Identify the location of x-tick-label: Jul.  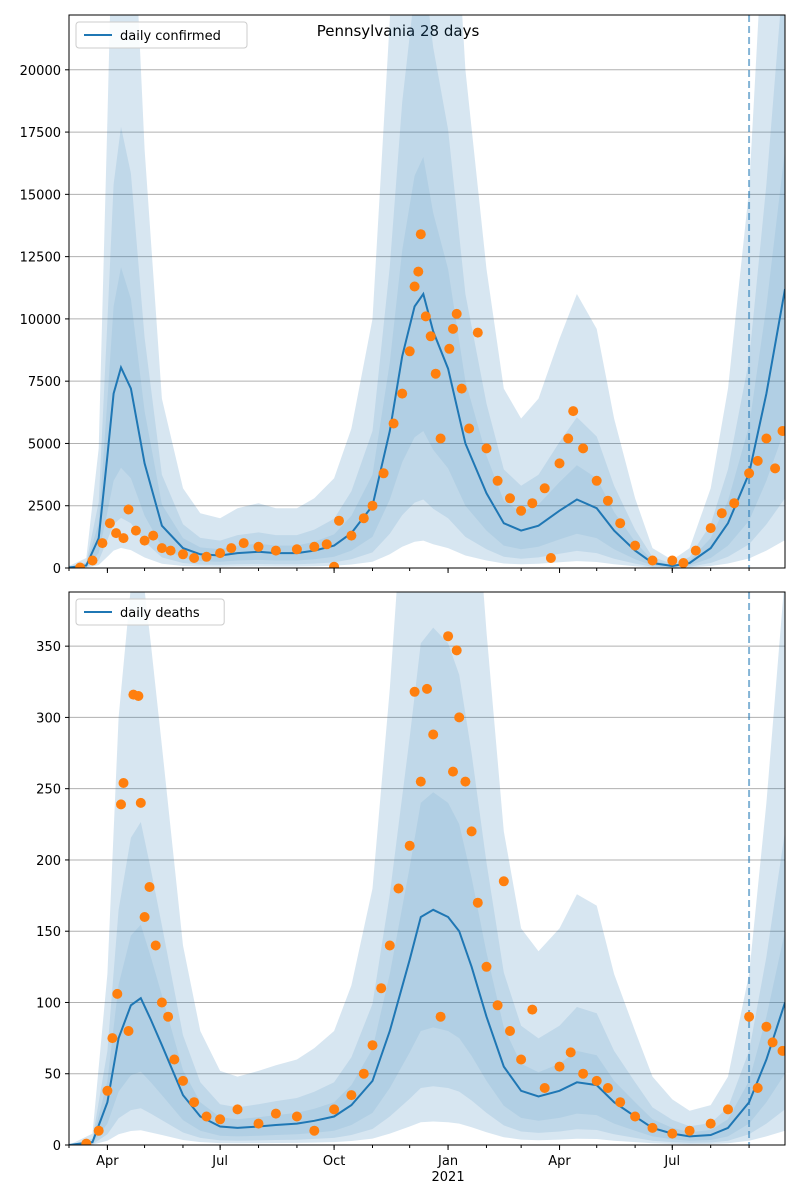
(219, 1161).